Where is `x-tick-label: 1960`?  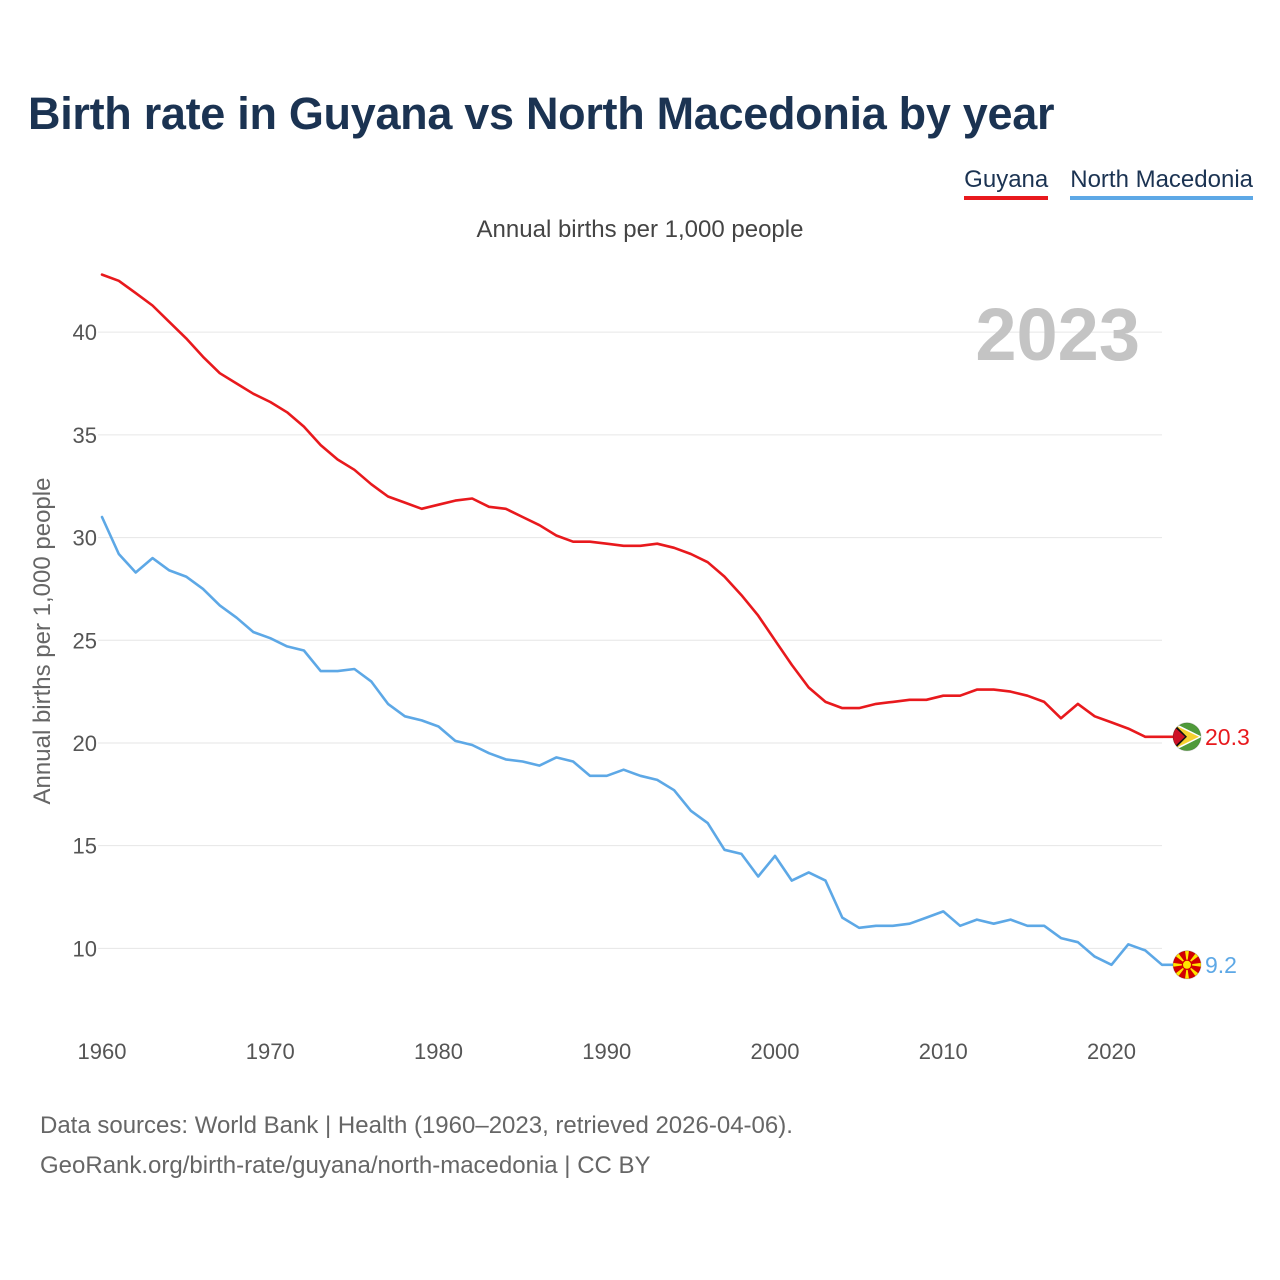
x-tick-label: 1960 is located at coordinates (102, 1051).